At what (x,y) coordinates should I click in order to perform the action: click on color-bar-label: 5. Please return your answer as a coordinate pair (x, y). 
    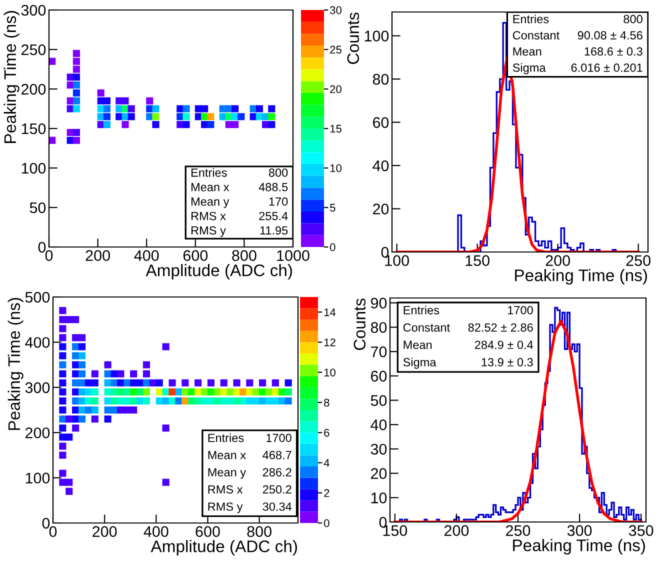
    Looking at the image, I should click on (333, 208).